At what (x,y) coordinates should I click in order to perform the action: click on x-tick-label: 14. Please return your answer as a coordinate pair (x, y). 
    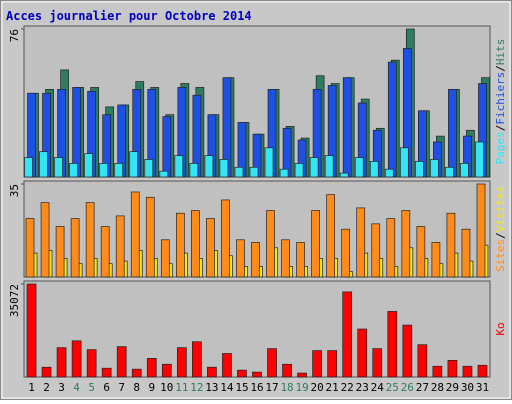
    Looking at the image, I should click on (227, 387).